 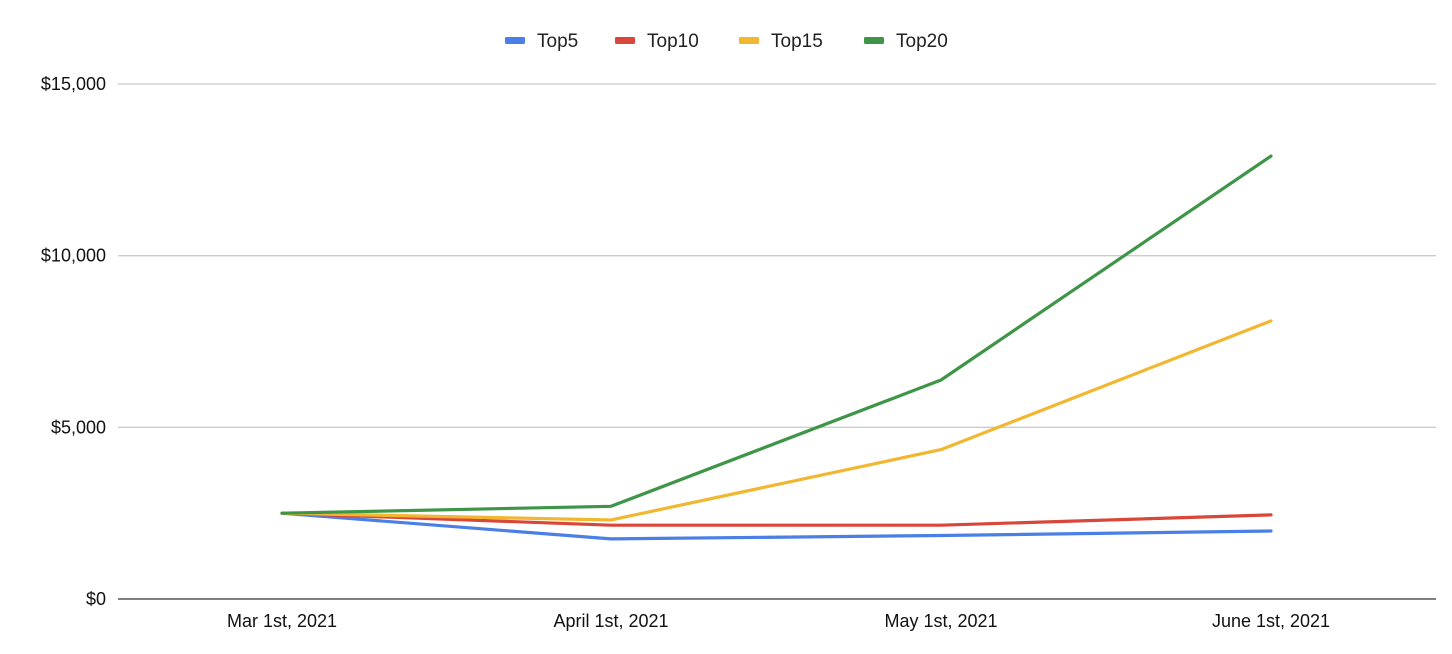 What do you see at coordinates (610, 621) in the screenshot?
I see `x-tick-label: April 1st, 2021` at bounding box center [610, 621].